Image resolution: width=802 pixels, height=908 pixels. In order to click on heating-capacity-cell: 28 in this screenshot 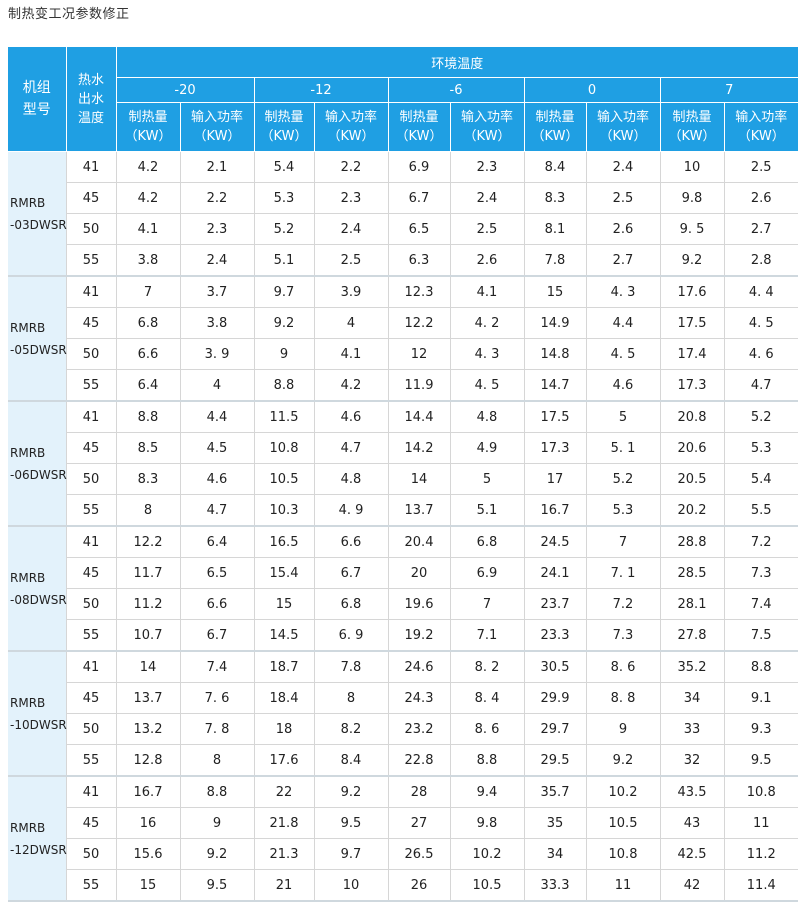, I will do `click(419, 792)`.